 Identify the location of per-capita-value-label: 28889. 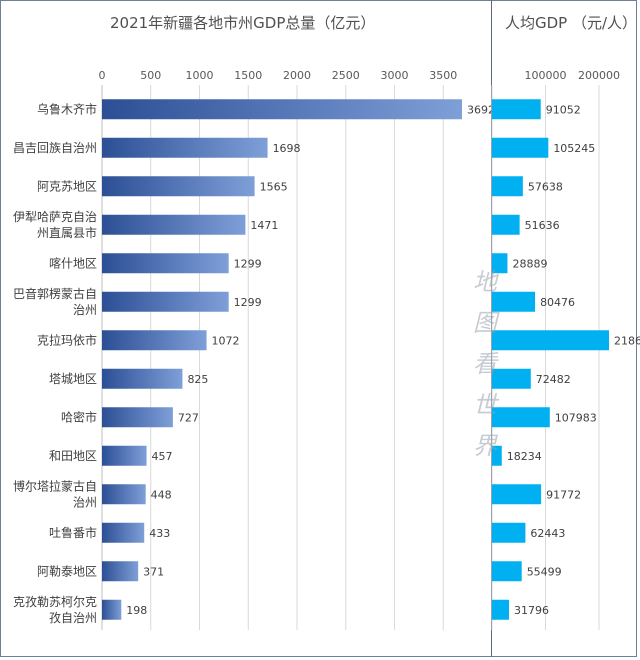
(529, 263).